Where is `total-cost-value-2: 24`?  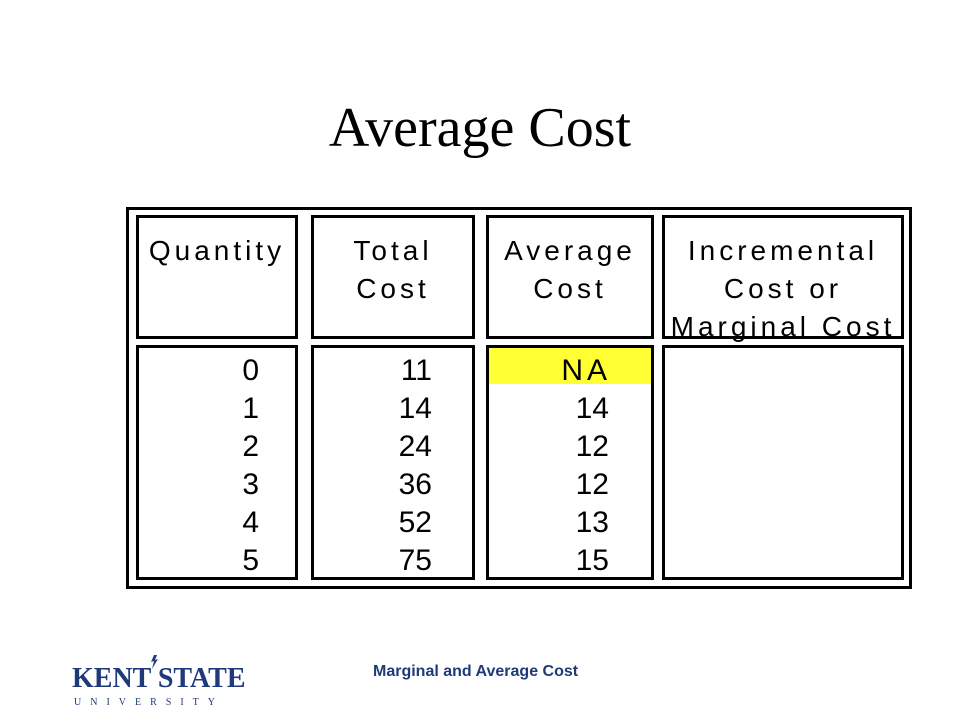
total-cost-value-2: 24 is located at coordinates (415, 446).